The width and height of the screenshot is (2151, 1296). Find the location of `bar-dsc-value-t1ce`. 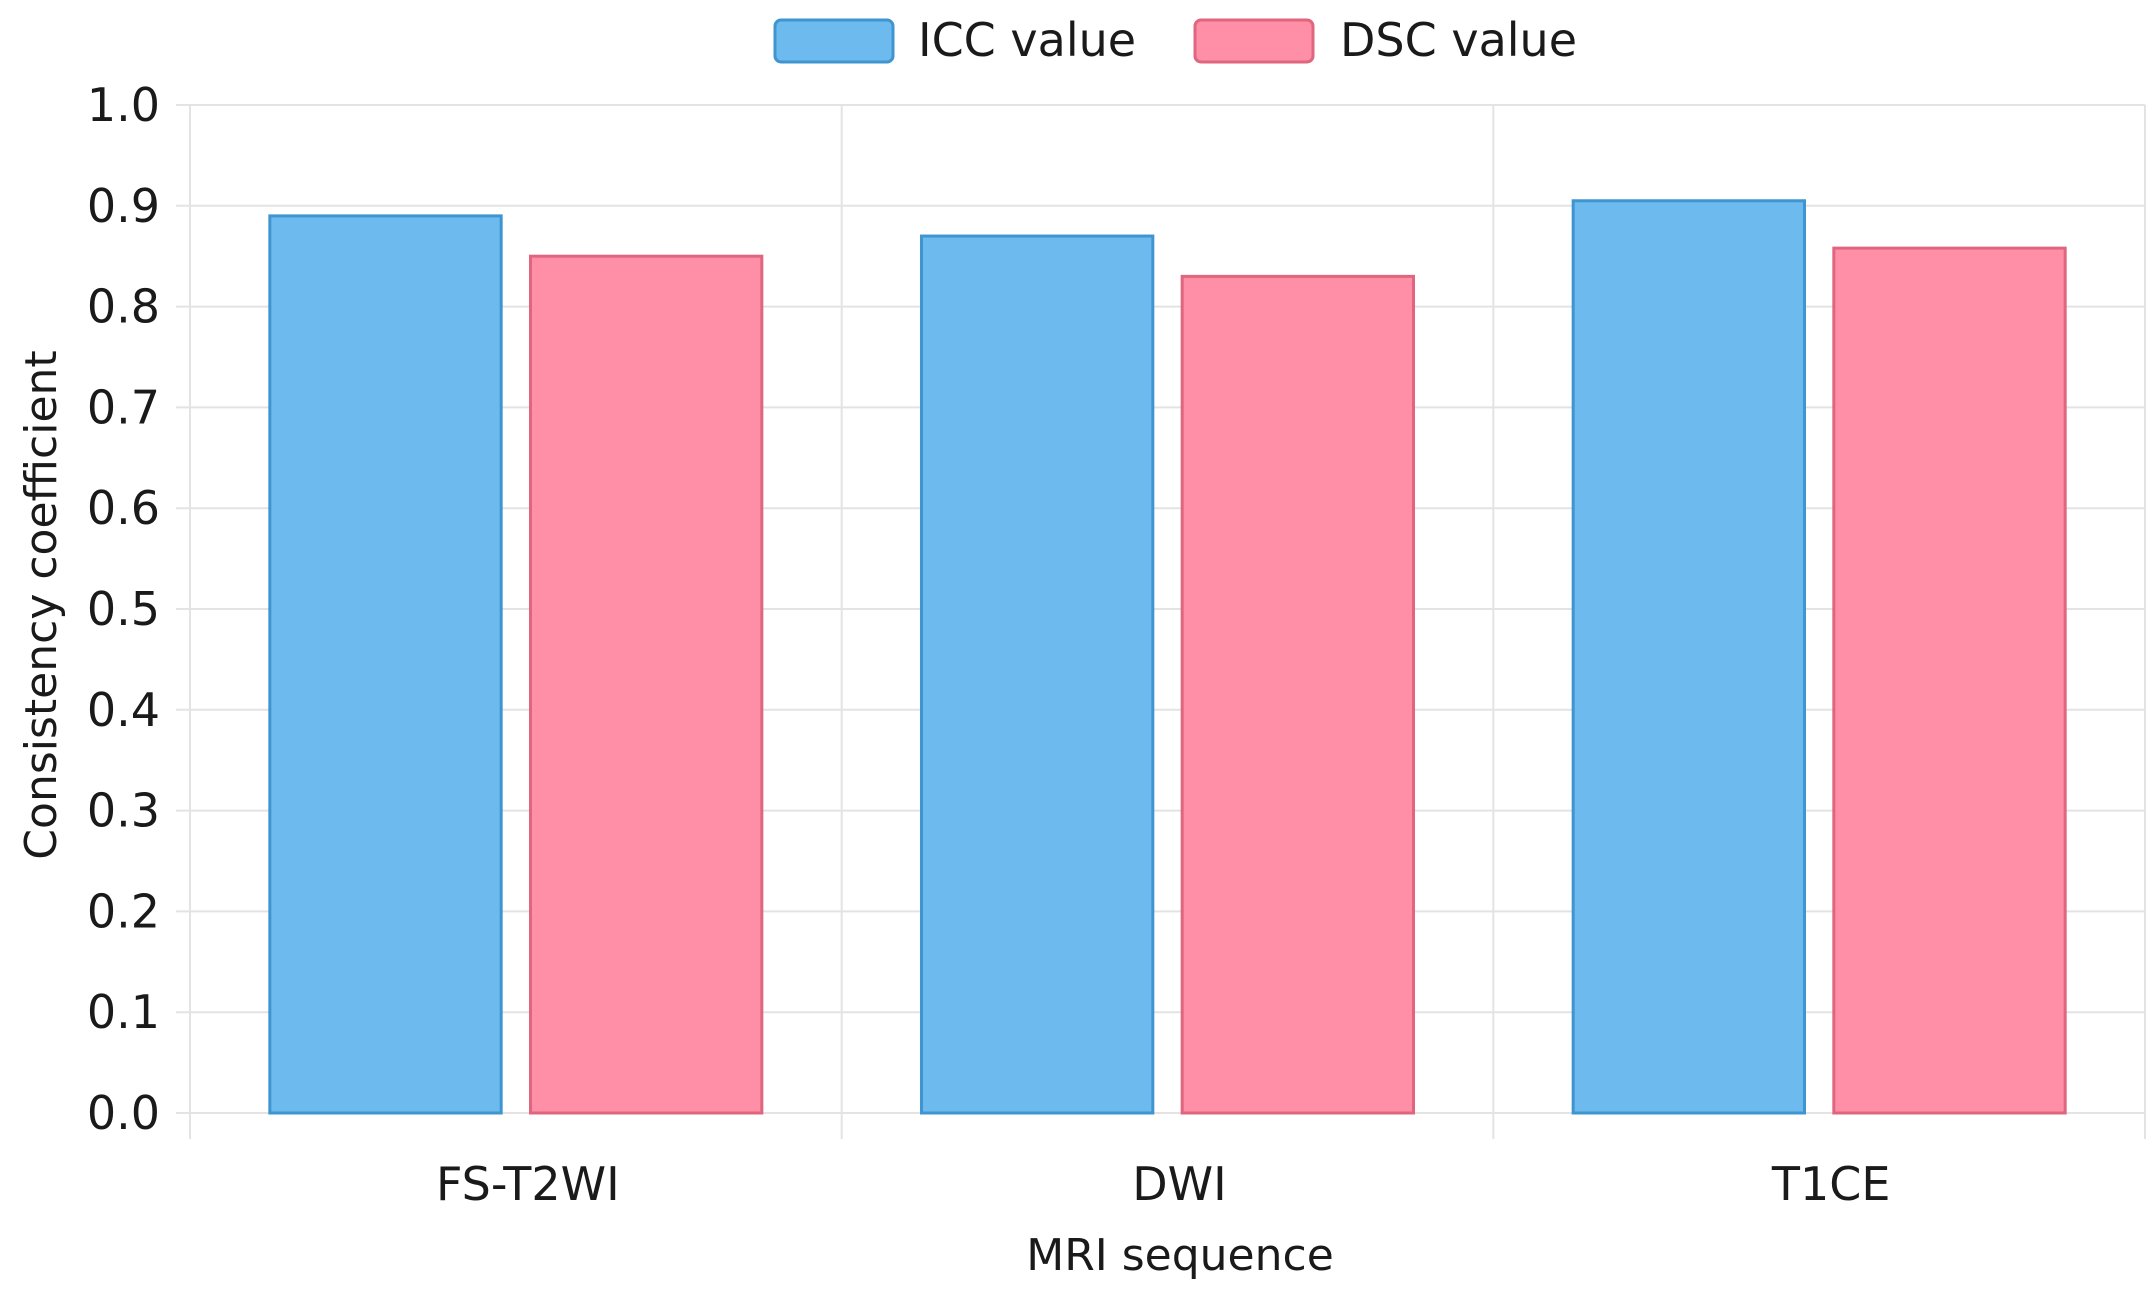

bar-dsc-value-t1ce is located at coordinates (1949, 680).